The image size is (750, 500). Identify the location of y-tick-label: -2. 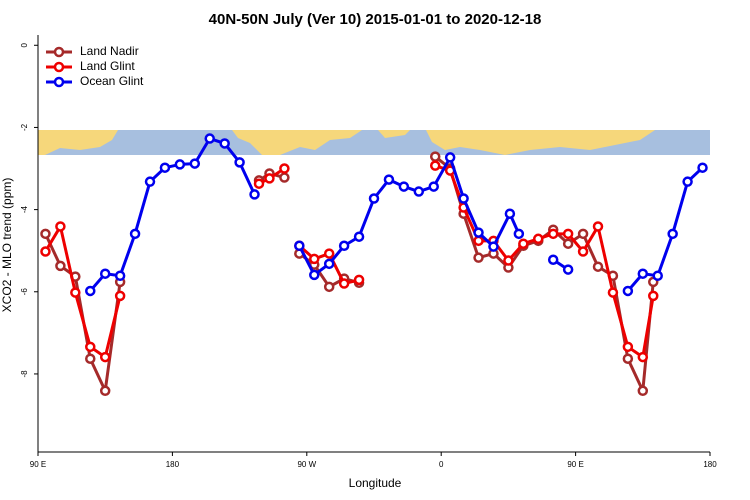
(24, 127).